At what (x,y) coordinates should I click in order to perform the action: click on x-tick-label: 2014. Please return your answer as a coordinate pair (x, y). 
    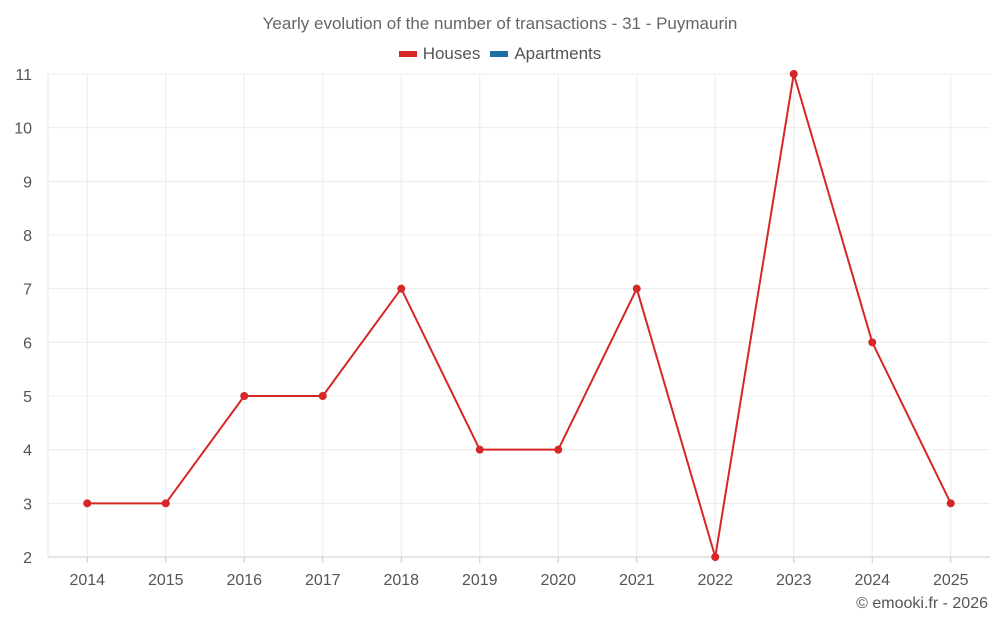
    Looking at the image, I should click on (87, 580).